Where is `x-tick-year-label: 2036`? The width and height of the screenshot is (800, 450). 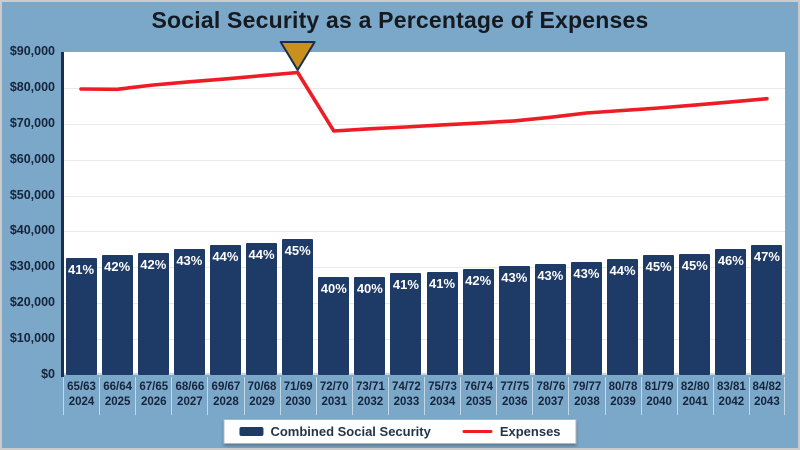 x-tick-year-label: 2036 is located at coordinates (514, 402).